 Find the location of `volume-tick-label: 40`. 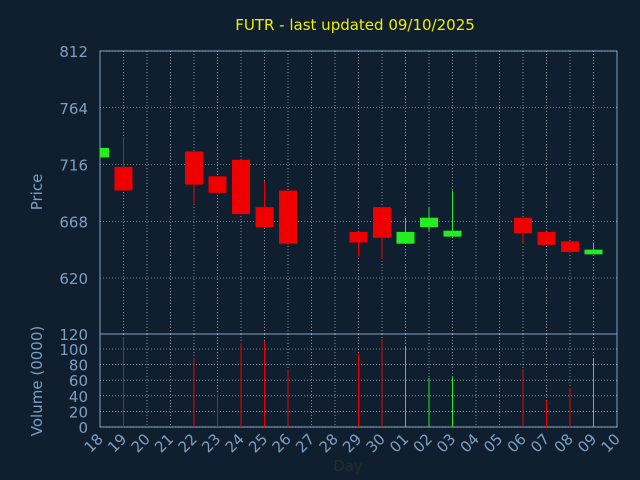

volume-tick-label: 40 is located at coordinates (78, 397).